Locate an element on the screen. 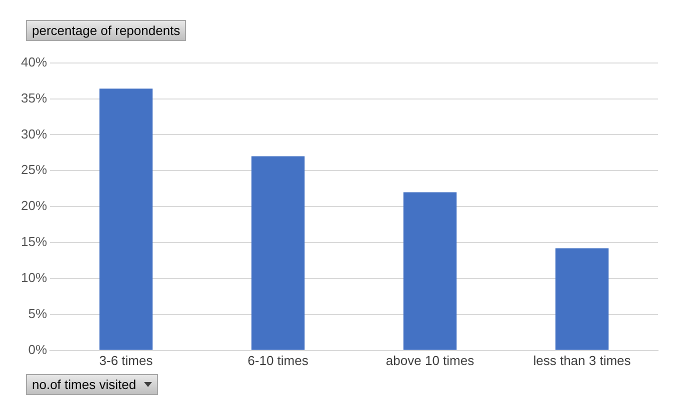 The height and width of the screenshot is (400, 687). y-tick-label: 25% is located at coordinates (34, 170).